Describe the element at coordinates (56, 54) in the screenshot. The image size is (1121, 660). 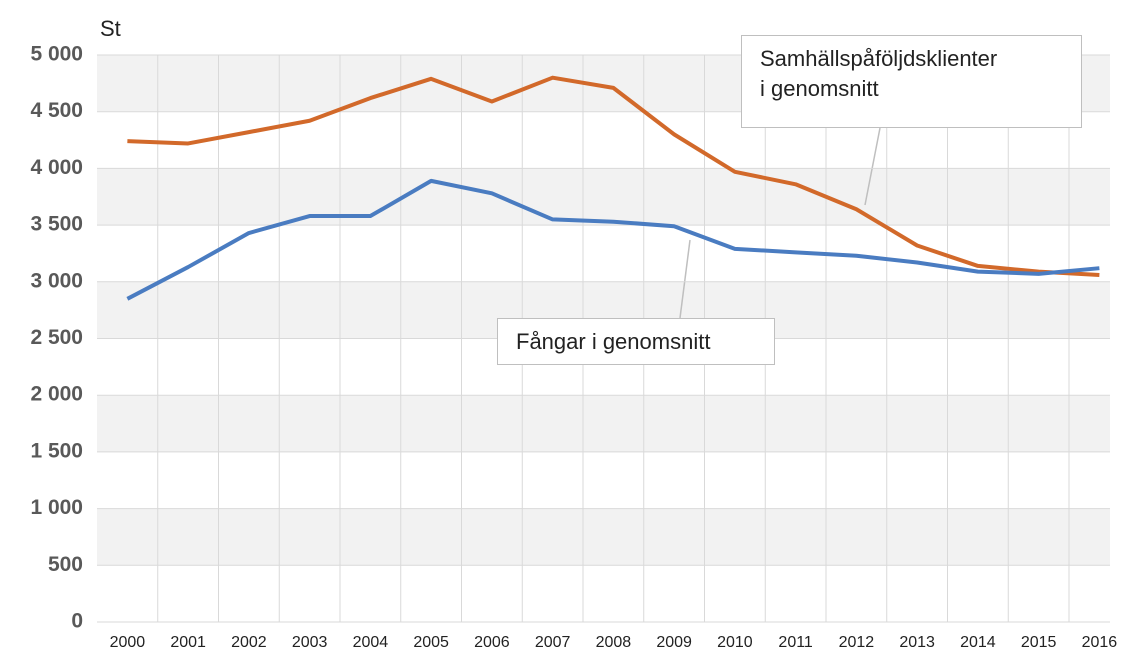
I see `y-tick-label: 5 000` at that location.